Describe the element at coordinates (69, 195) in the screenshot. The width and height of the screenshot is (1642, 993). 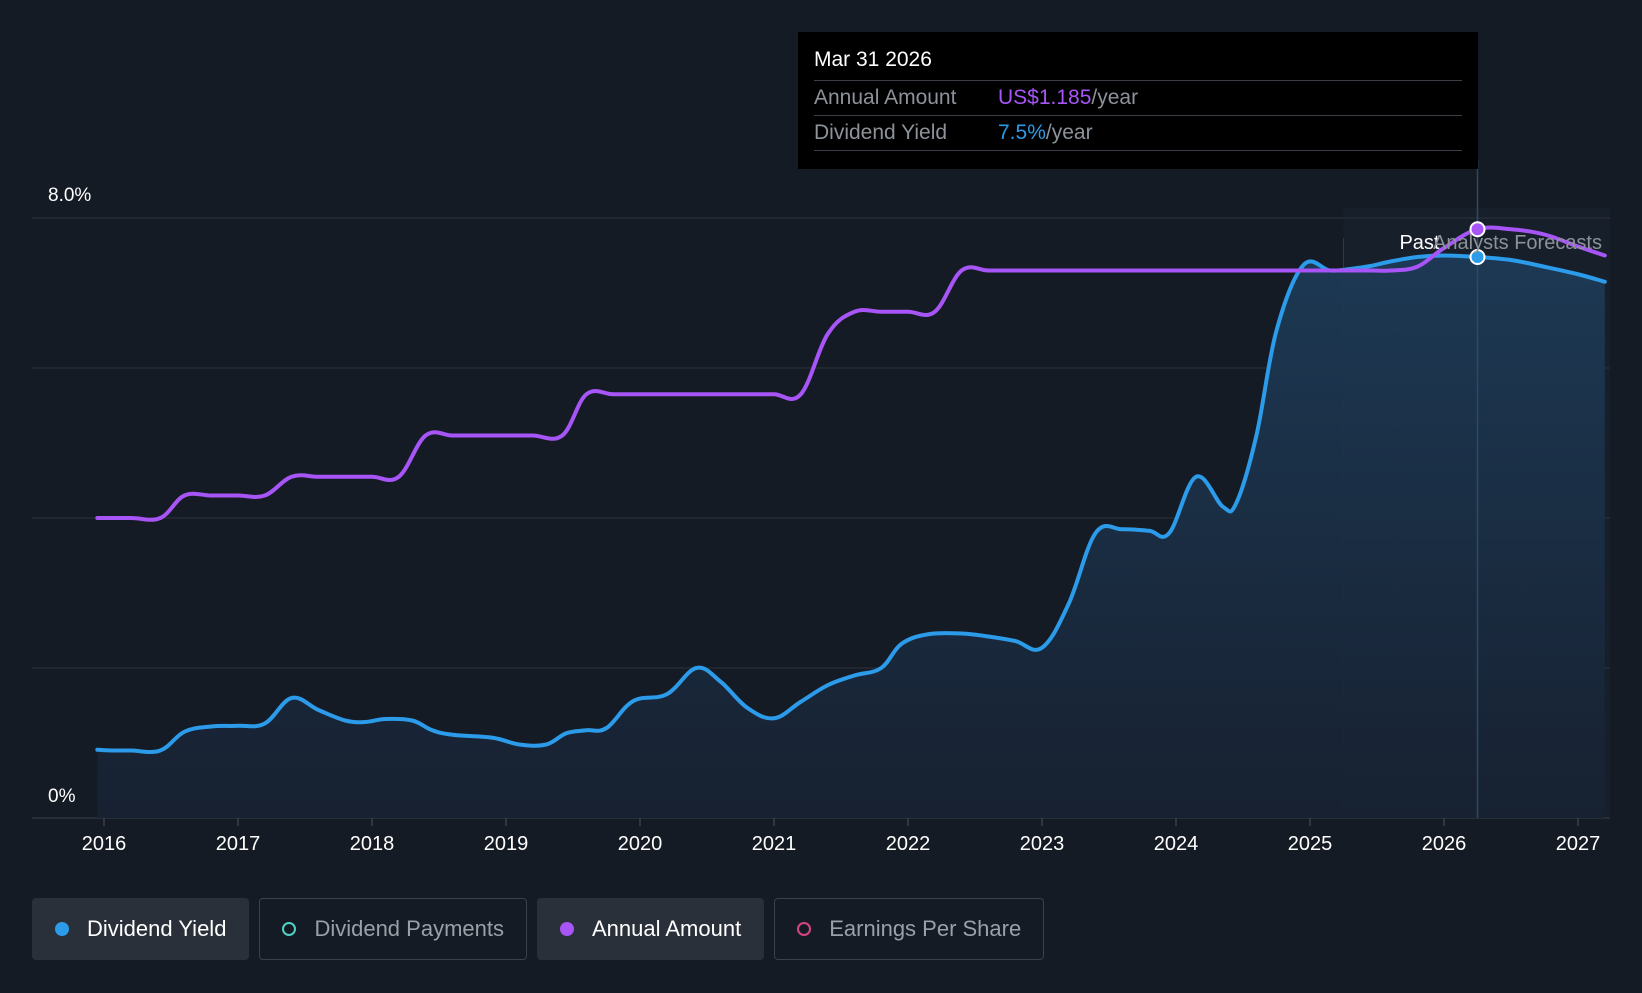
I see `y-tick-label: 8.0%` at that location.